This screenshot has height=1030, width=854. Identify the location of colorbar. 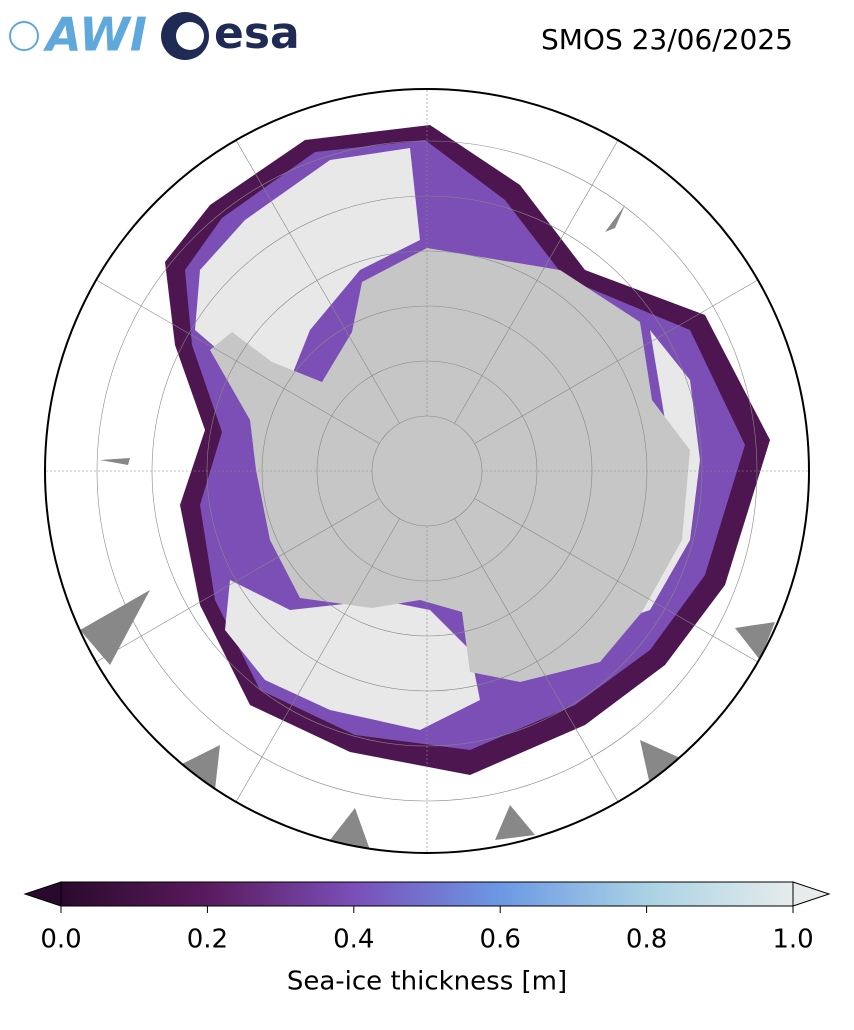
(427, 894).